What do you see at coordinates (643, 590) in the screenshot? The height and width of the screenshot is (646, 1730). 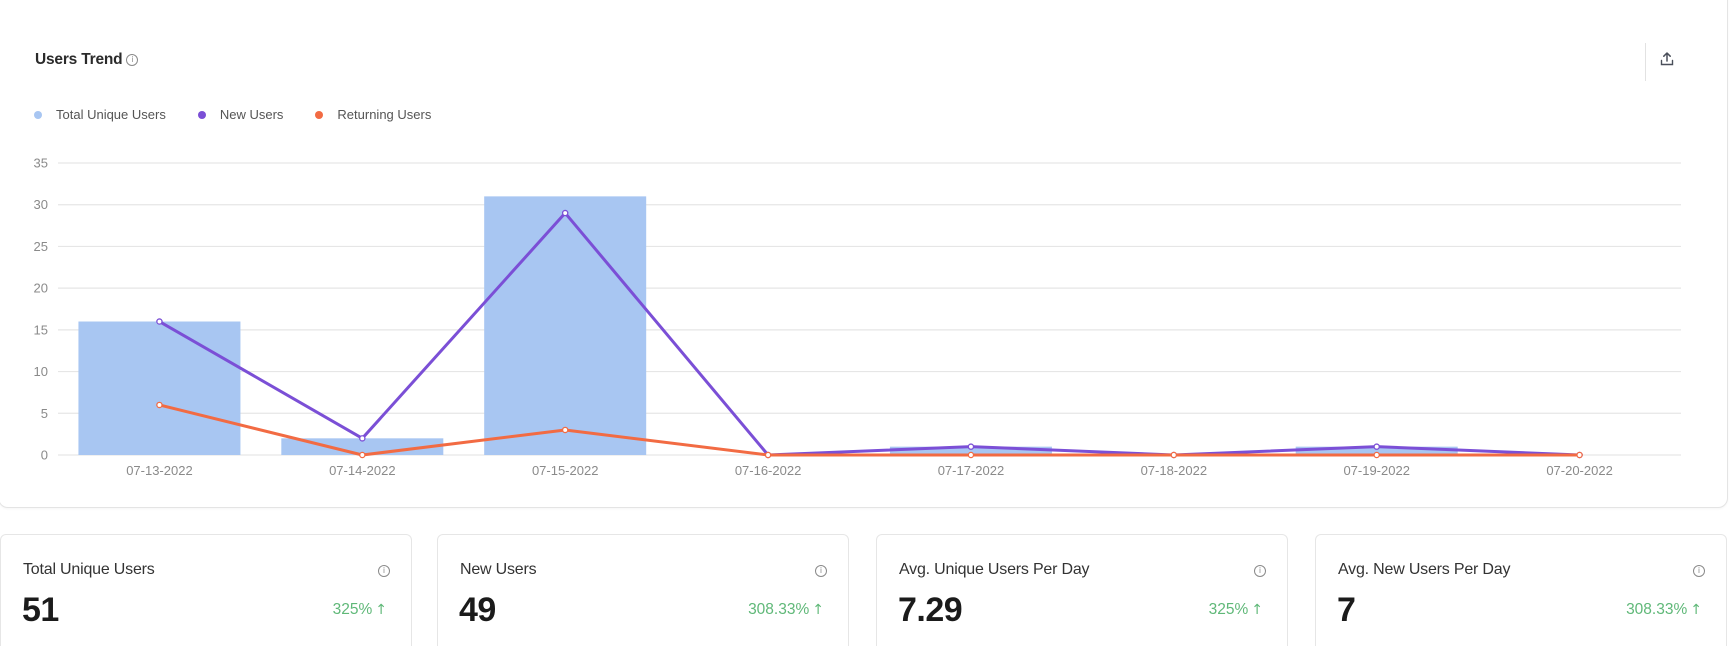 I see `stat-card-new-users: New Users i 49 308.33% ↑` at bounding box center [643, 590].